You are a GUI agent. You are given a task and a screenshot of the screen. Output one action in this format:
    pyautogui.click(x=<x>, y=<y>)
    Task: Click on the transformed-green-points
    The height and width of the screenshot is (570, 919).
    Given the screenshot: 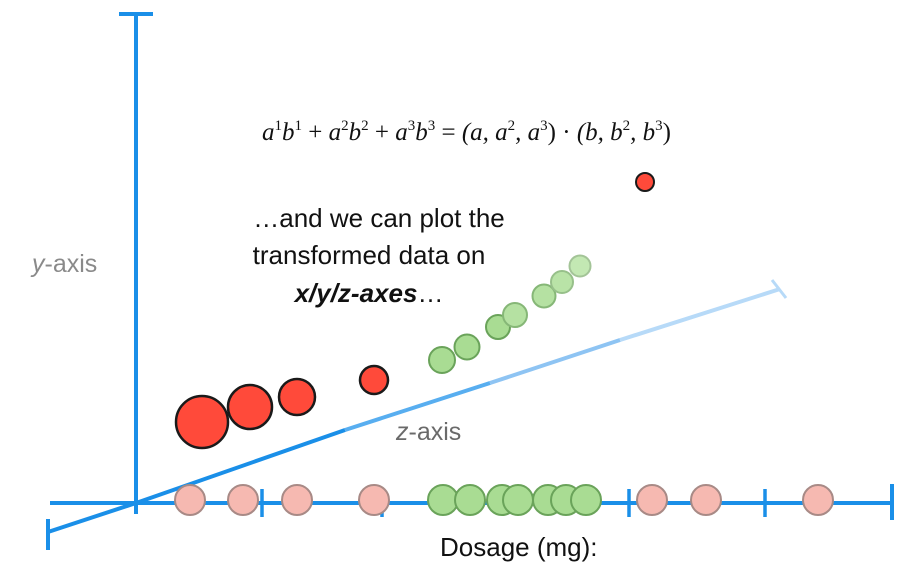 What is the action you would take?
    pyautogui.click(x=510, y=314)
    